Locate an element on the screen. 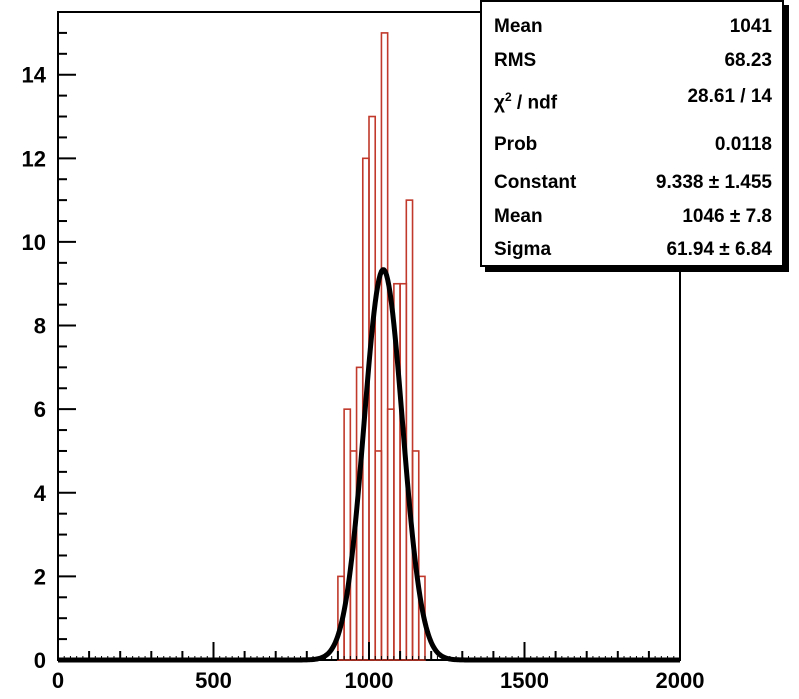  stat-value: 68.23 is located at coordinates (748, 60).